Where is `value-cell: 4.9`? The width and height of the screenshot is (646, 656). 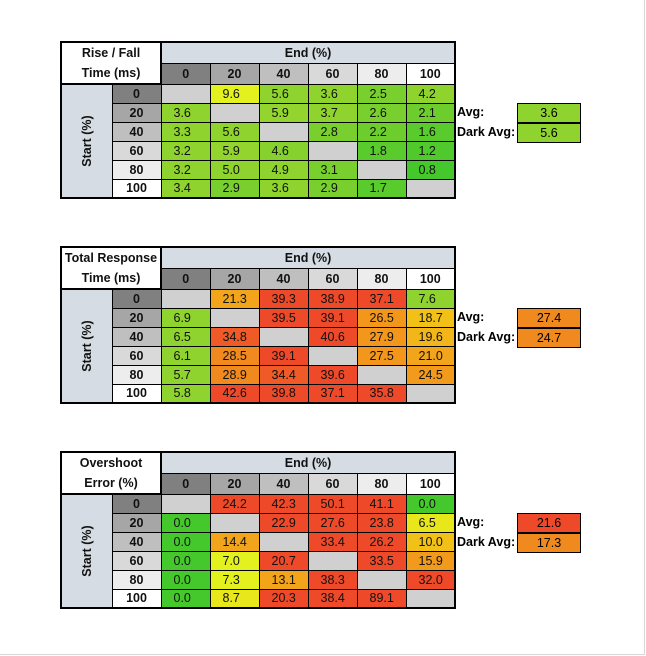 value-cell: 4.9 is located at coordinates (283, 169).